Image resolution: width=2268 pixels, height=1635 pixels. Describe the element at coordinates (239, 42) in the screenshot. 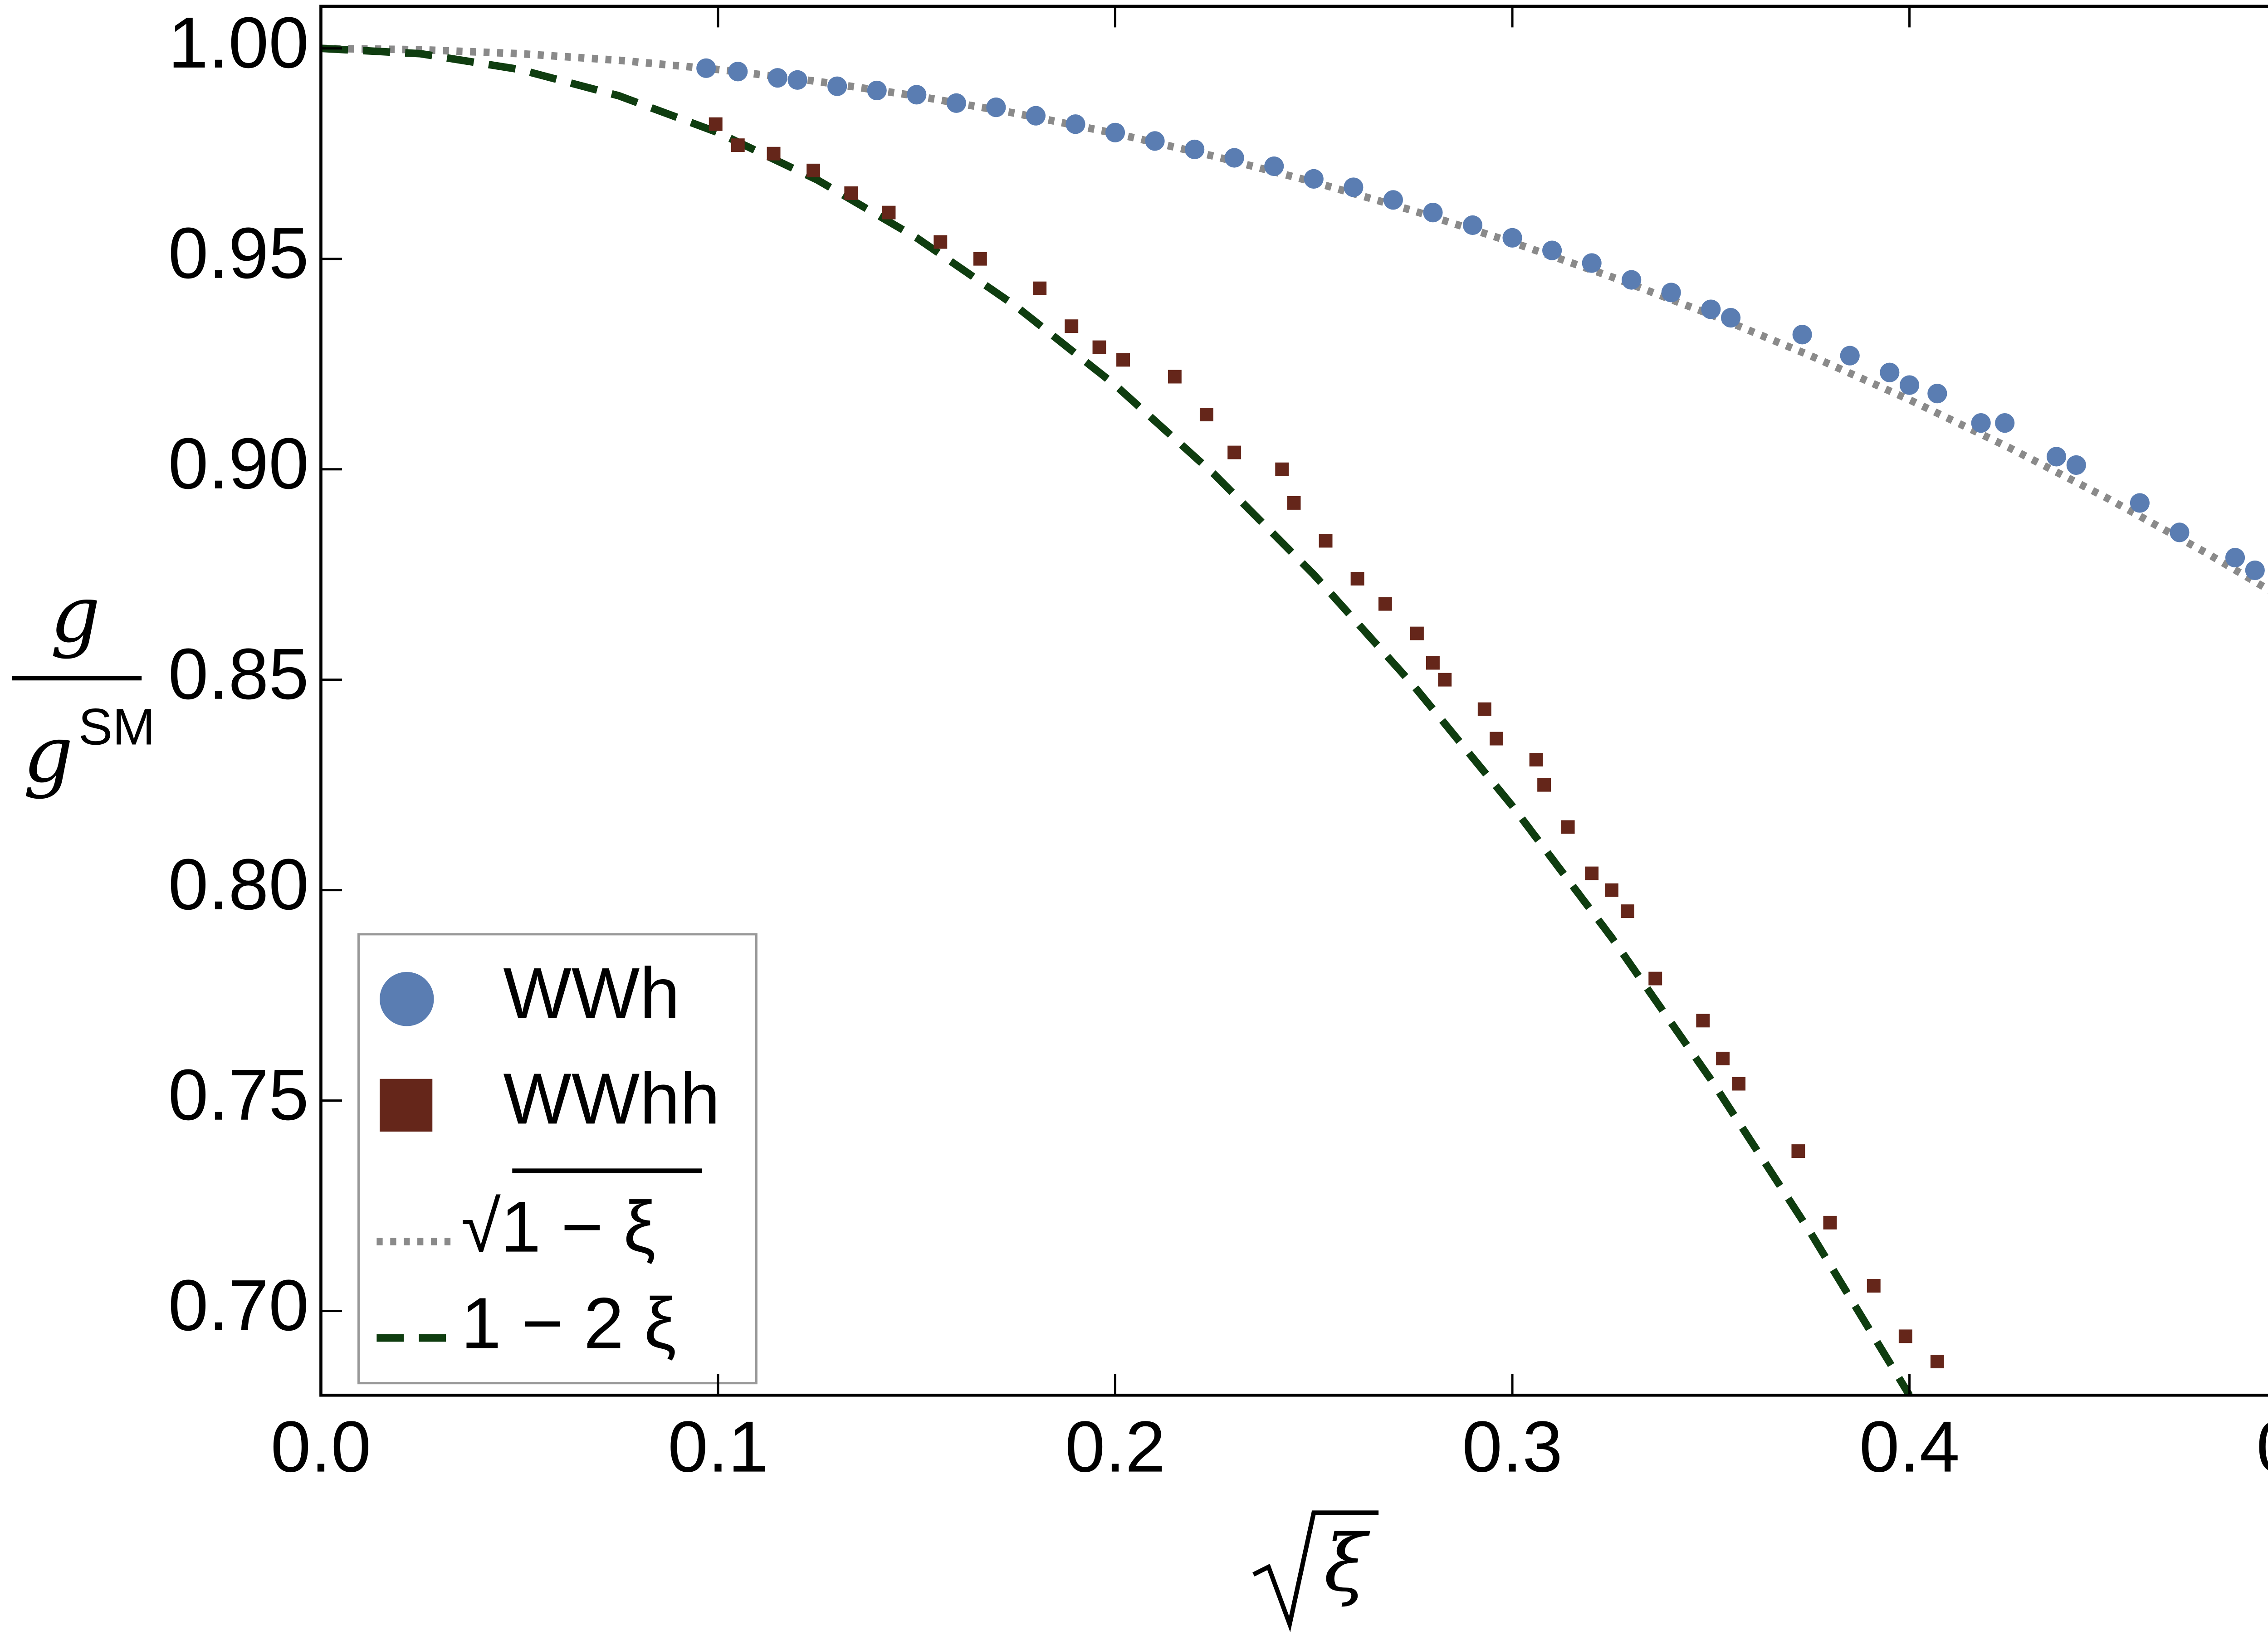

I see `y-tick-label: 1.00` at that location.